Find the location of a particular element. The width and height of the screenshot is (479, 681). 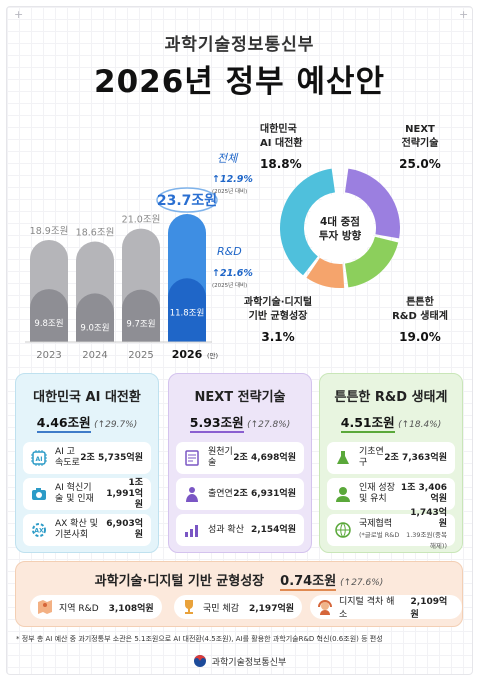

slice-label: 전략기술 is located at coordinates (420, 142).